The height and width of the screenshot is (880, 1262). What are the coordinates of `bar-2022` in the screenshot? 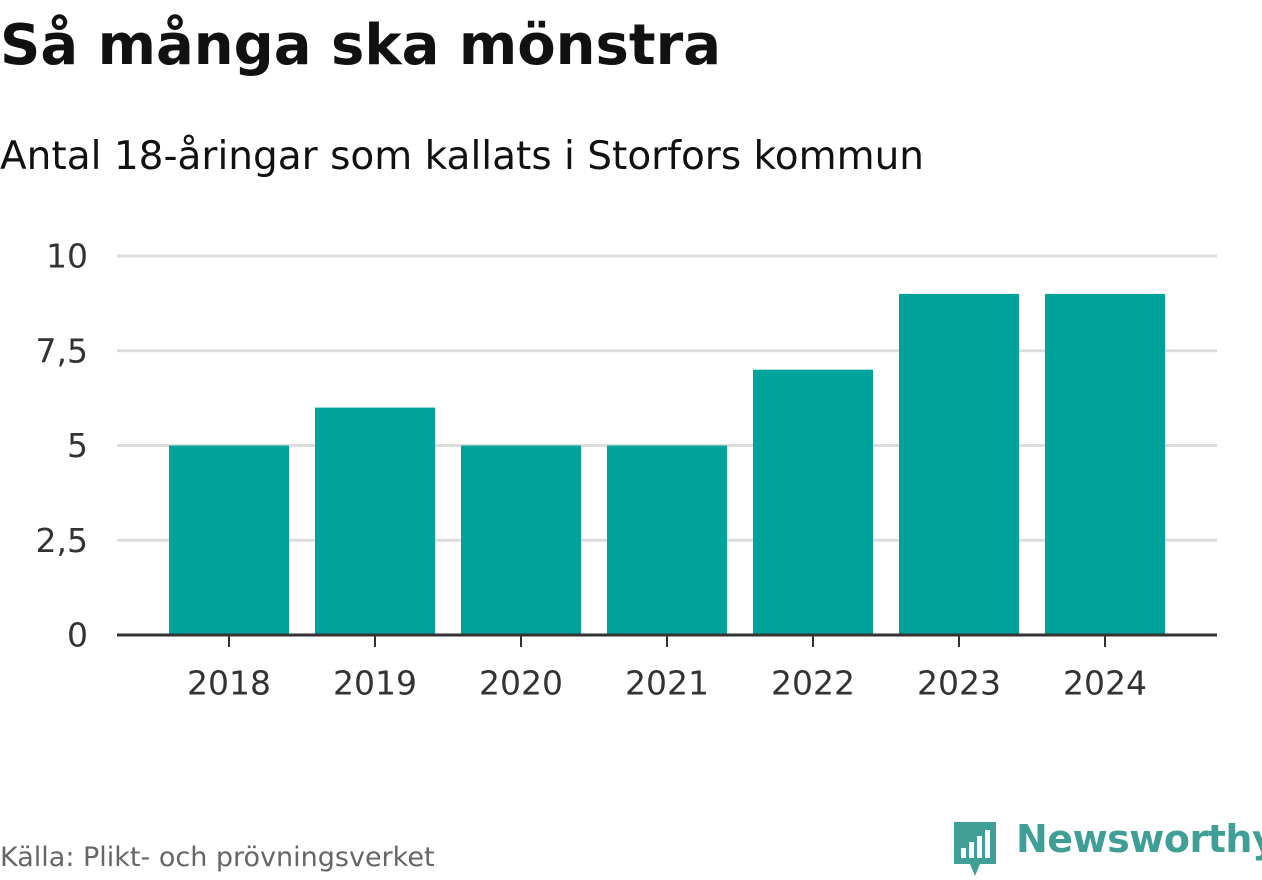 It's located at (813, 502).